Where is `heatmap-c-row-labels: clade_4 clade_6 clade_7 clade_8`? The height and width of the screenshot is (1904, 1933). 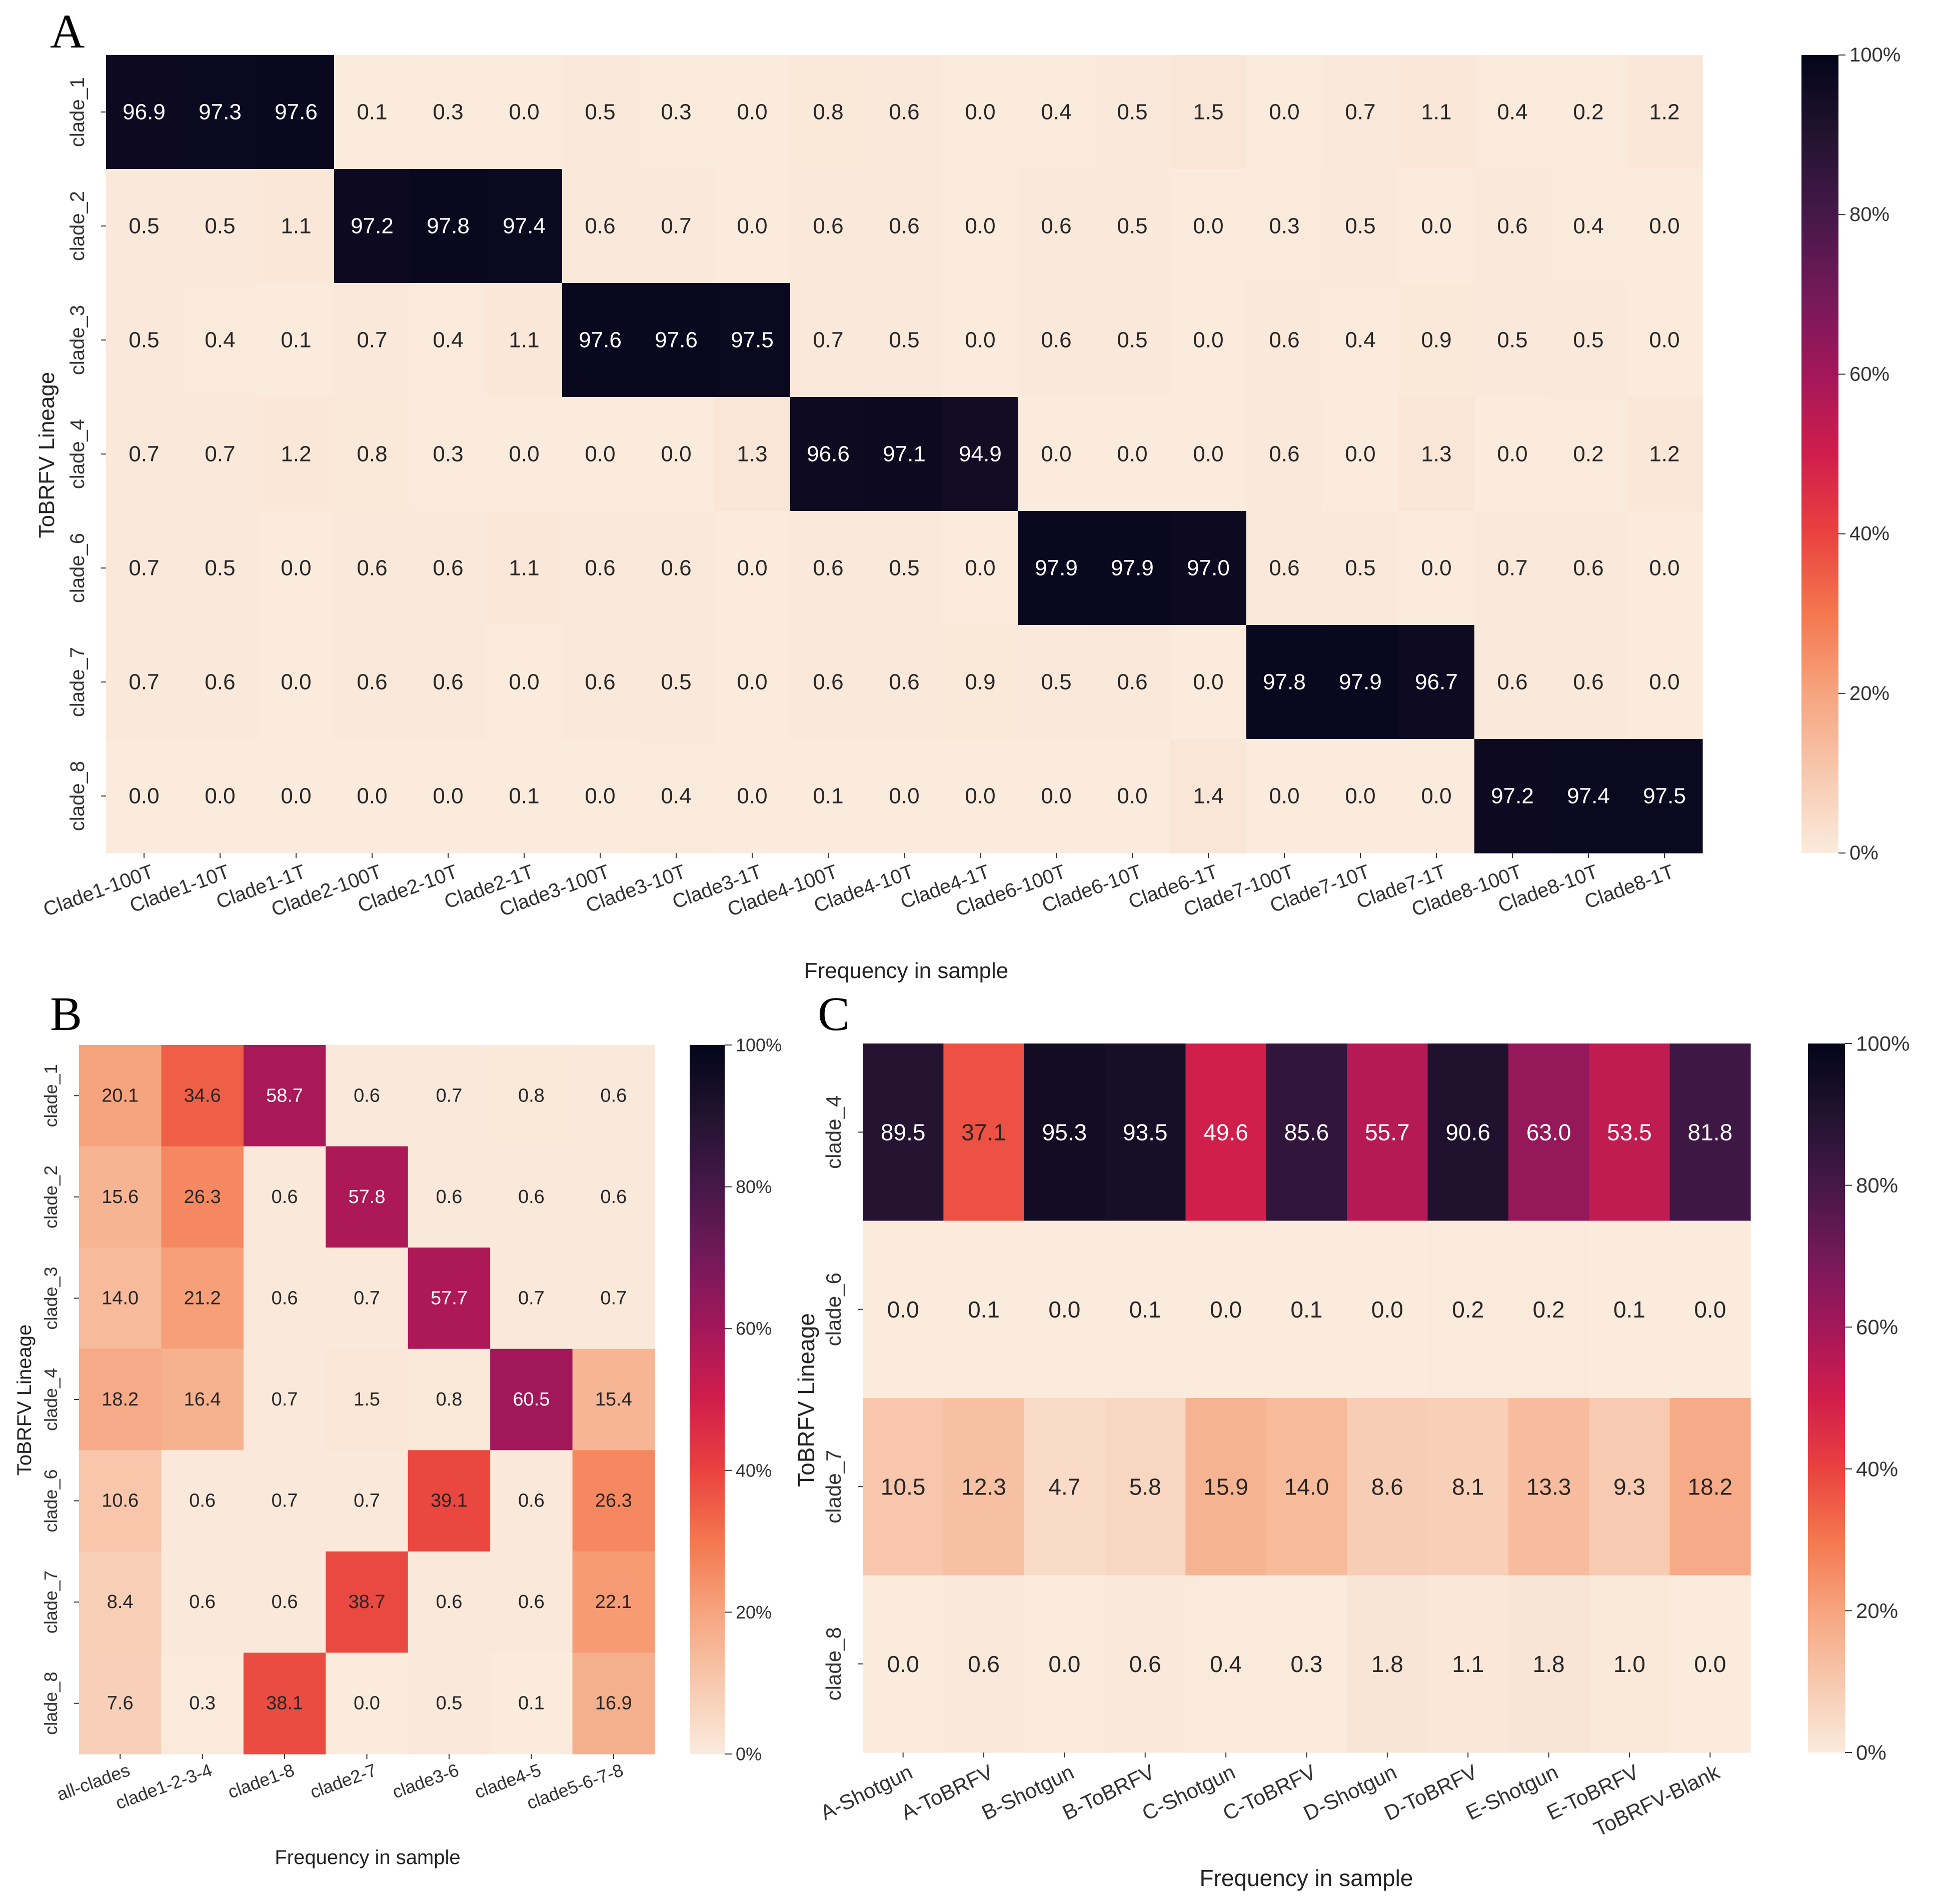
heatmap-c-row-labels: clade_4 clade_6 clade_7 clade_8 is located at coordinates (842, 1398).